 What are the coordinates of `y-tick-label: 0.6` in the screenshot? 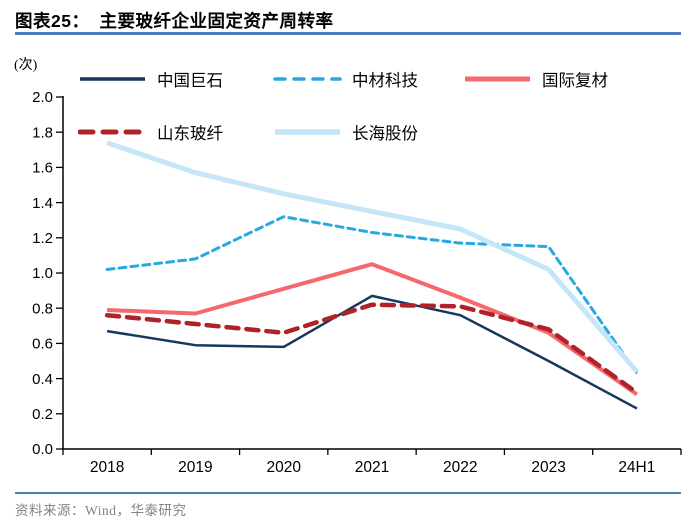 It's located at (42, 344).